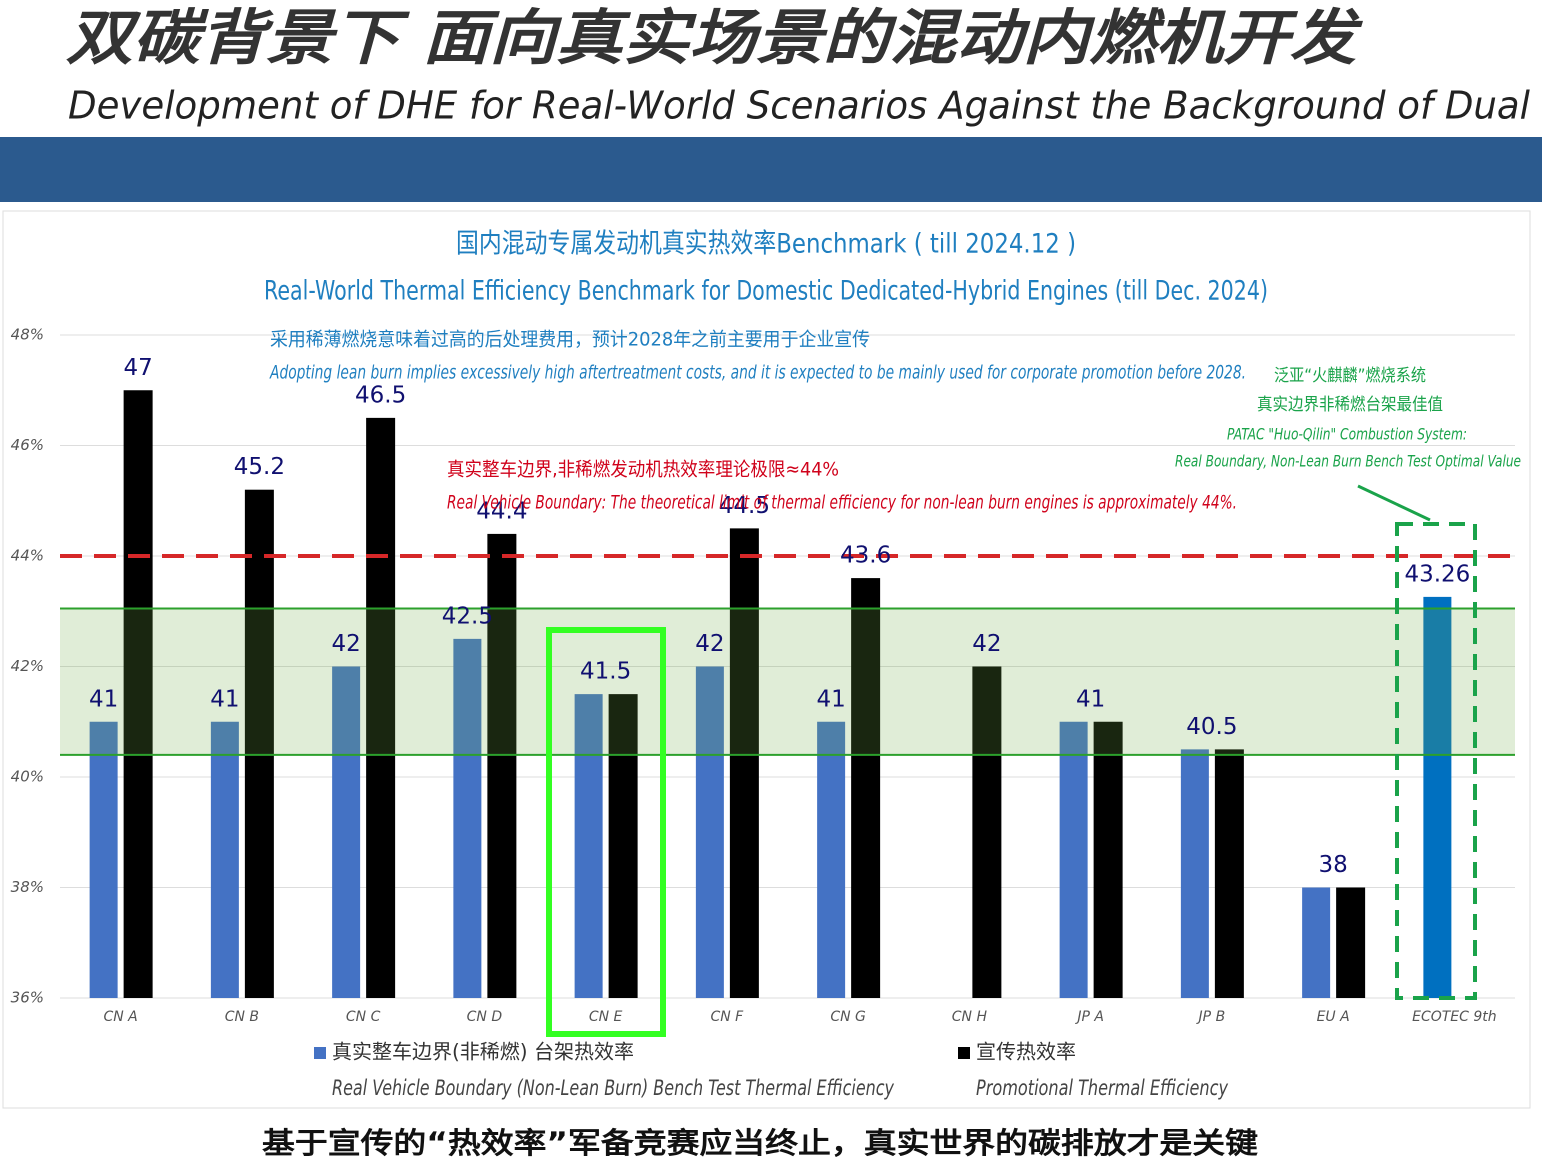 The width and height of the screenshot is (1542, 1165). Describe the element at coordinates (1211, 727) in the screenshot. I see `data-label: 40.5` at that location.